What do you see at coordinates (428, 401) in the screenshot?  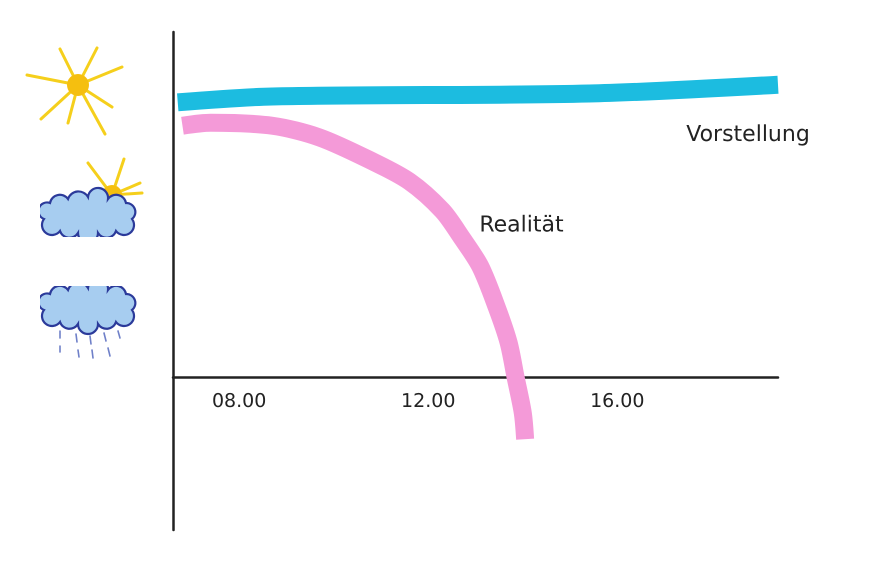 I see `x-tick-label: 12.00` at bounding box center [428, 401].